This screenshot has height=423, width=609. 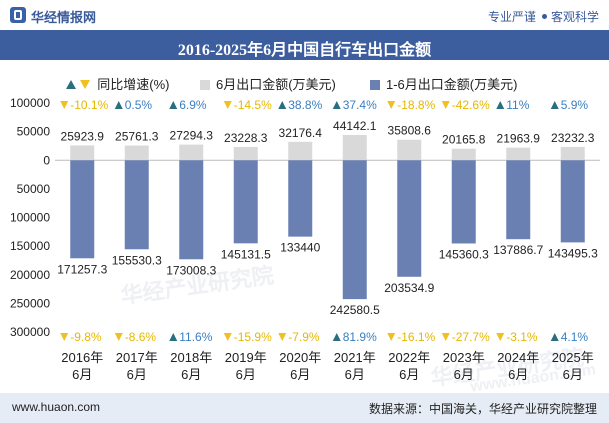 What do you see at coordinates (64, 17) in the screenshot?
I see `brand-name: 华经情报网` at bounding box center [64, 17].